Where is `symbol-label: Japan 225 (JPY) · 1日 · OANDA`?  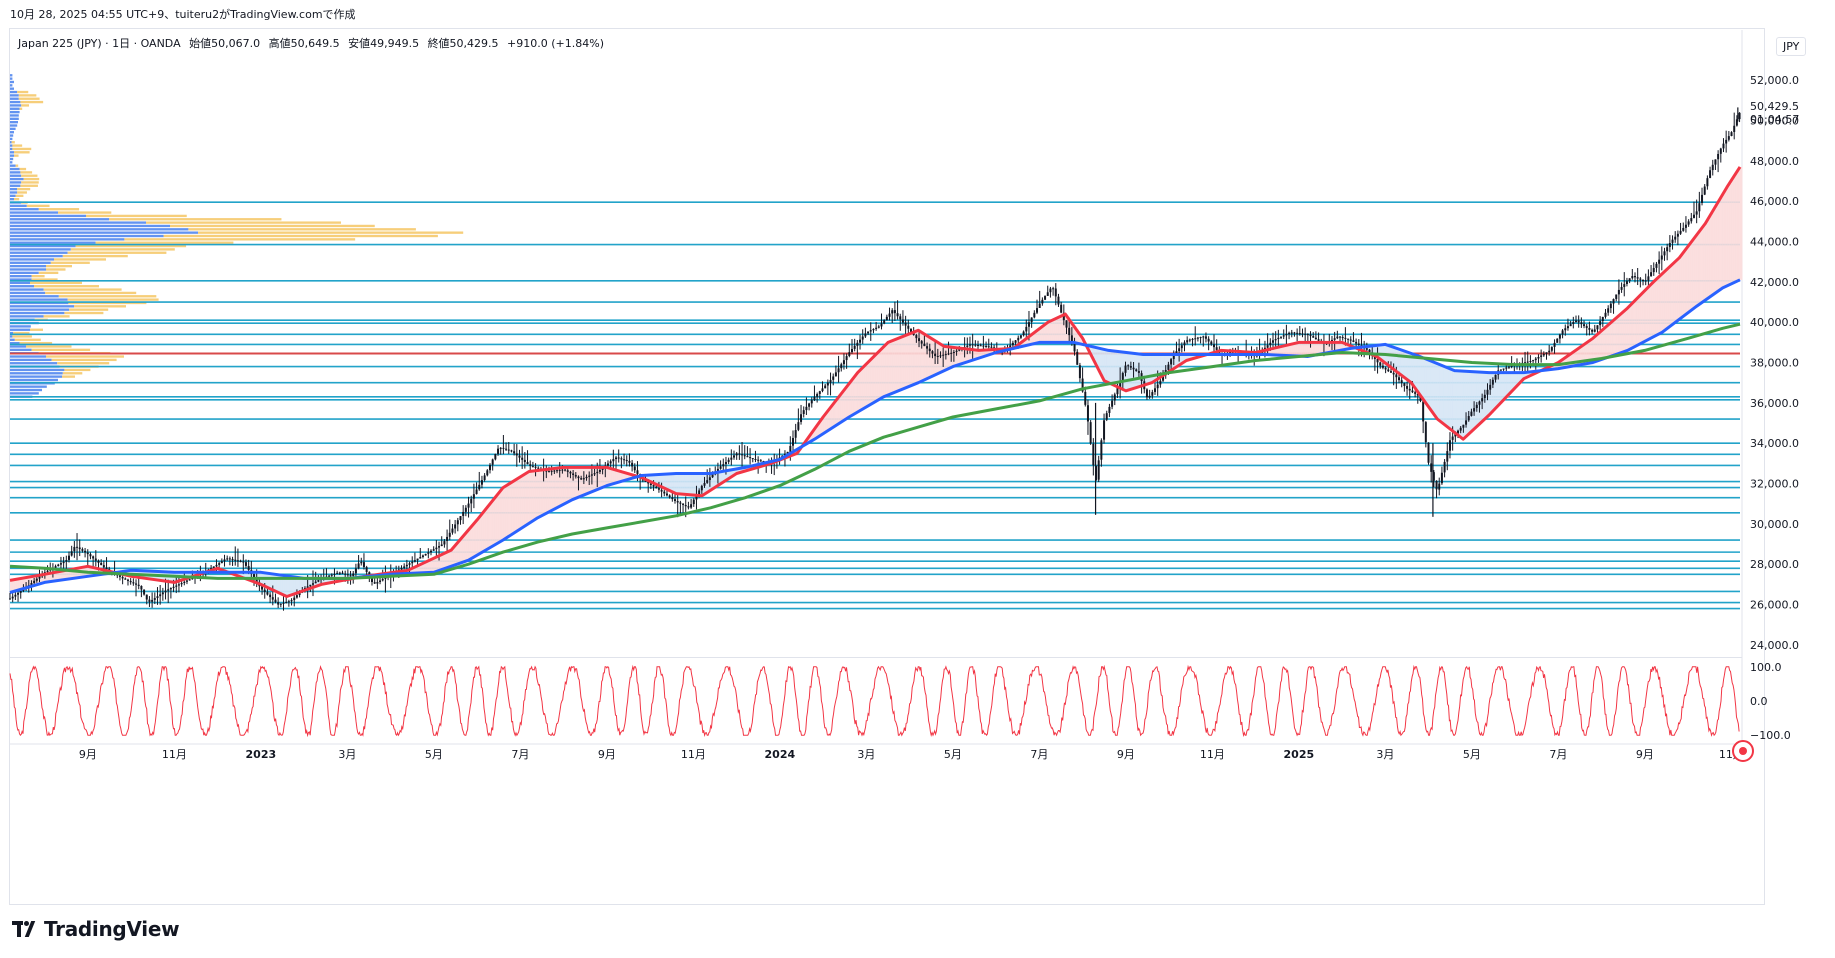 symbol-label: Japan 225 (JPY) · 1日 · OANDA is located at coordinates (99, 43).